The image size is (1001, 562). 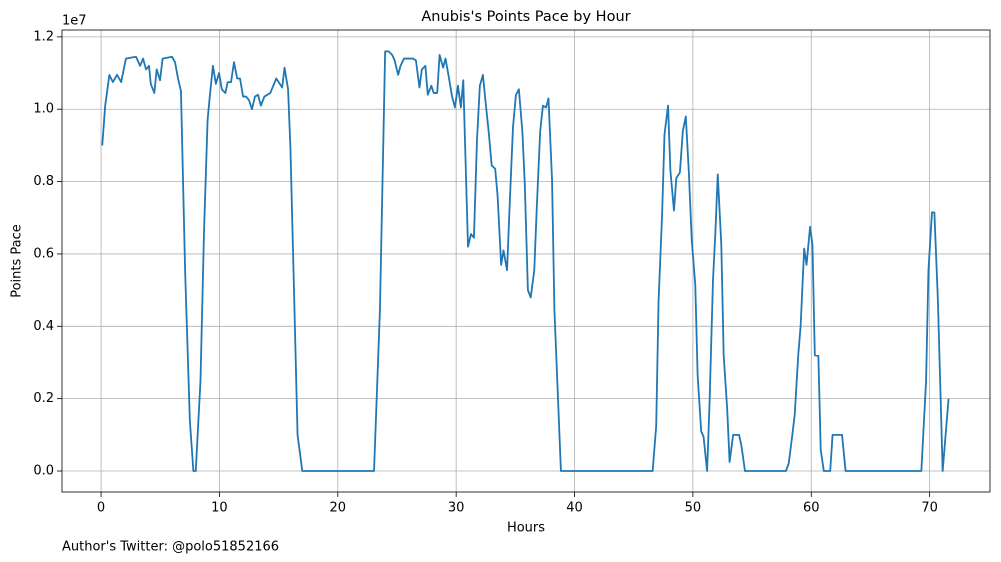 I want to click on footnote: Author's Twitter: @polo51852166, so click(x=170, y=547).